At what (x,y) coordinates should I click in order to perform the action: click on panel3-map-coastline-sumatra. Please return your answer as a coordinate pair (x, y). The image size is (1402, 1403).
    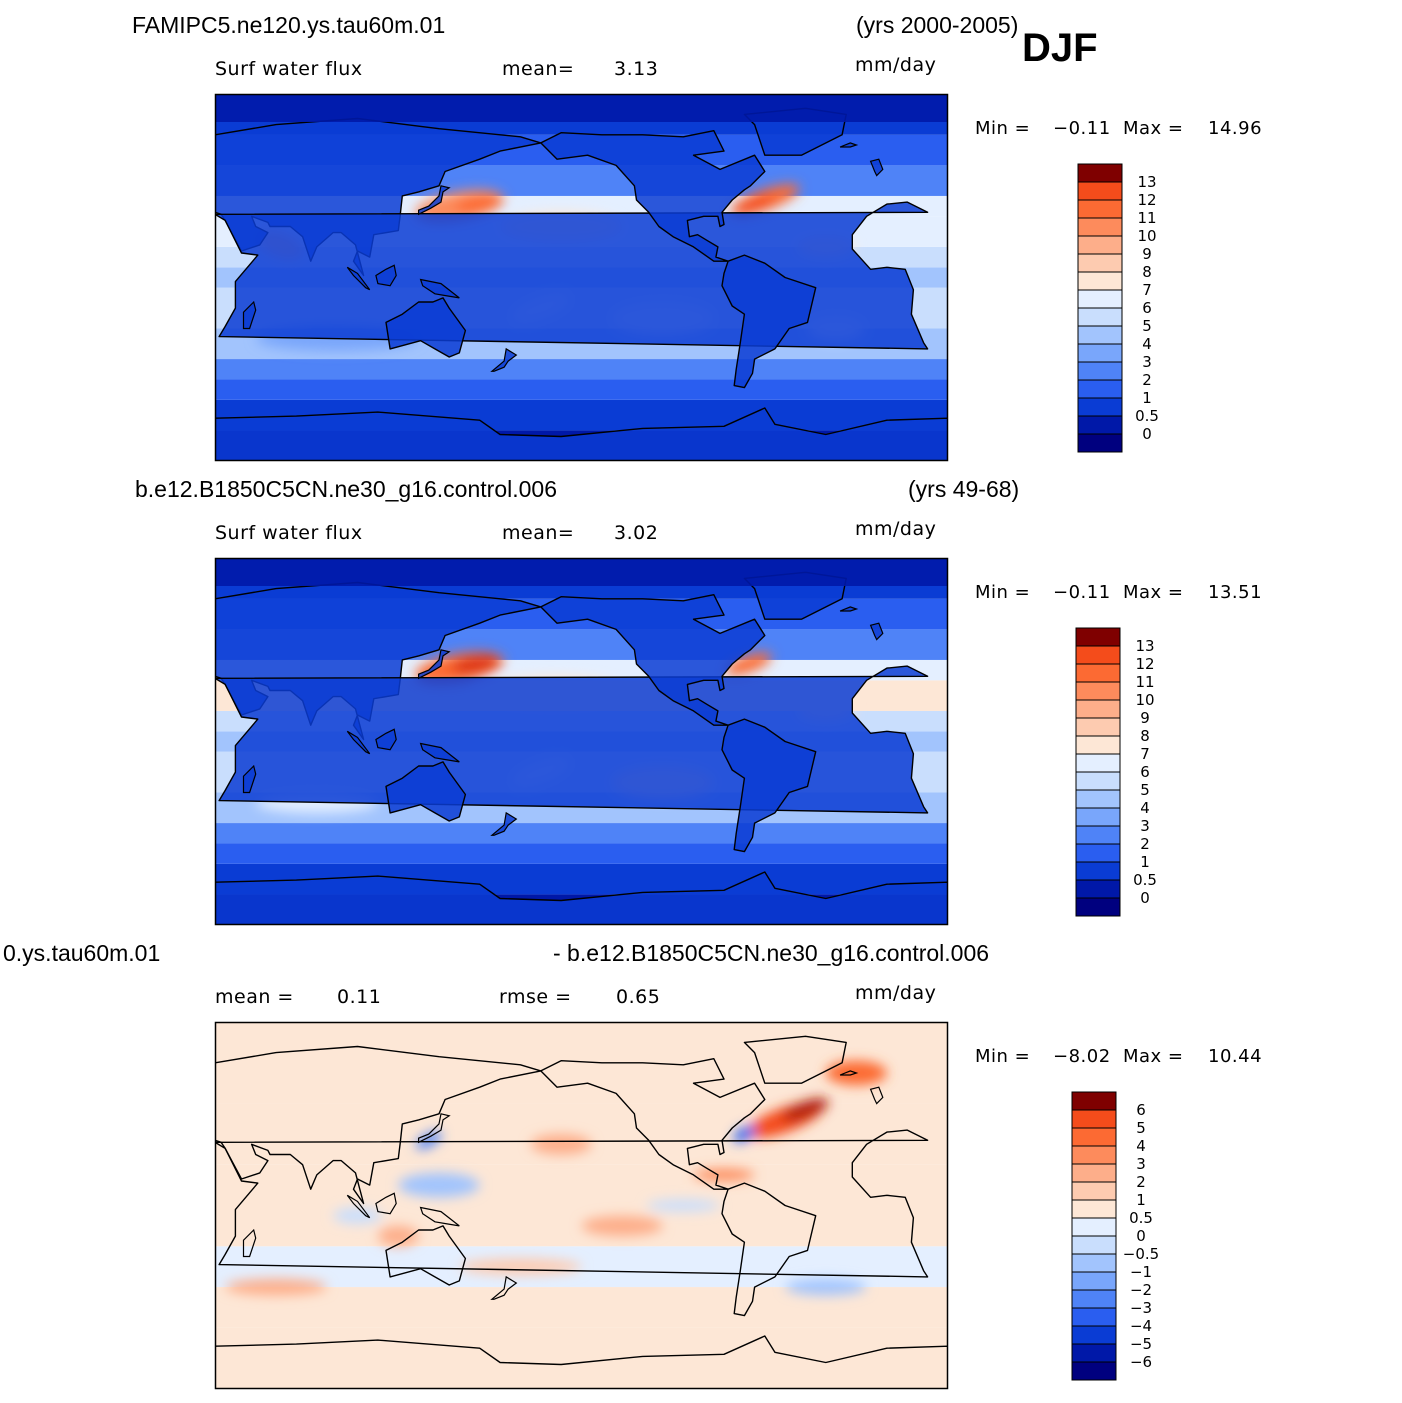
    Looking at the image, I should click on (358, 1206).